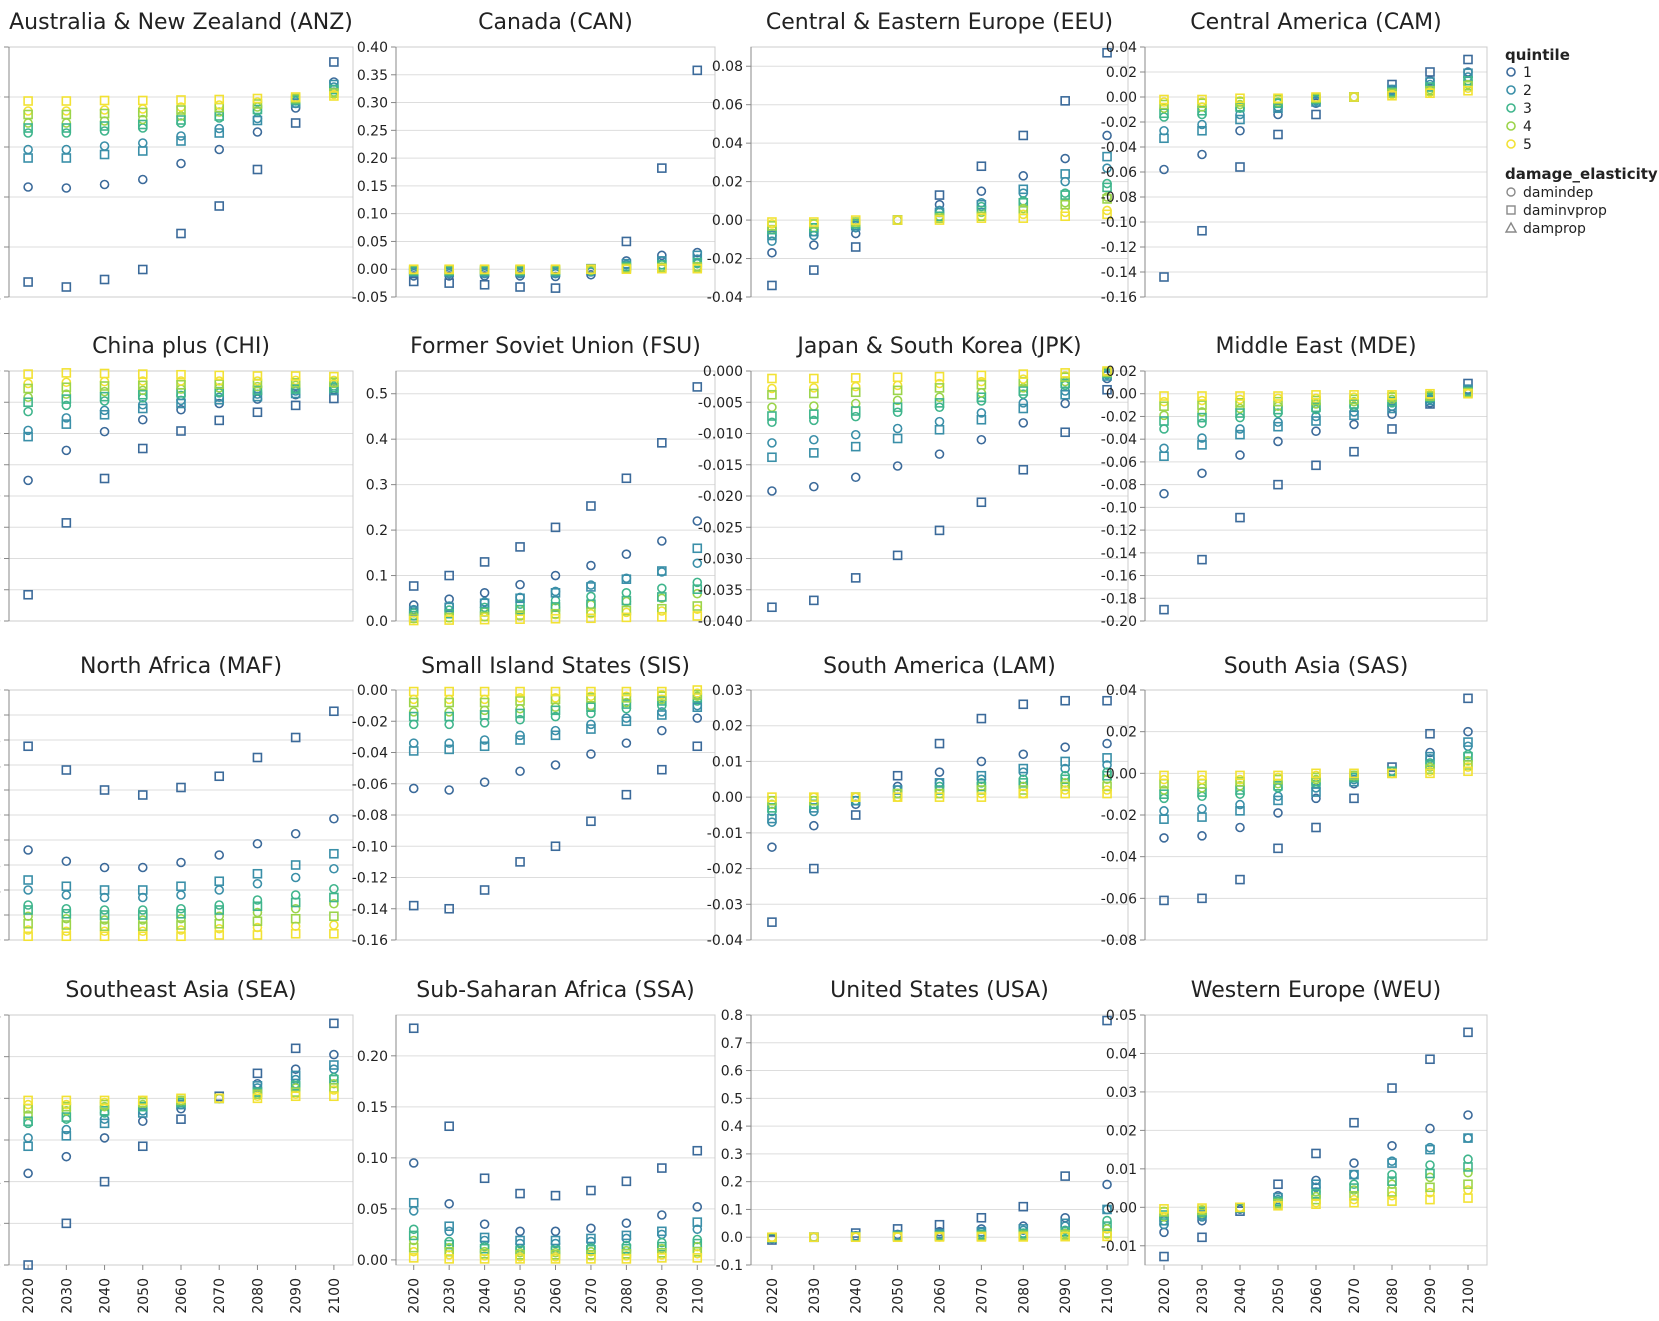 Image resolution: width=1659 pixels, height=1321 pixels. What do you see at coordinates (372, 159) in the screenshot?
I see `y-tick-label: 0.20` at bounding box center [372, 159].